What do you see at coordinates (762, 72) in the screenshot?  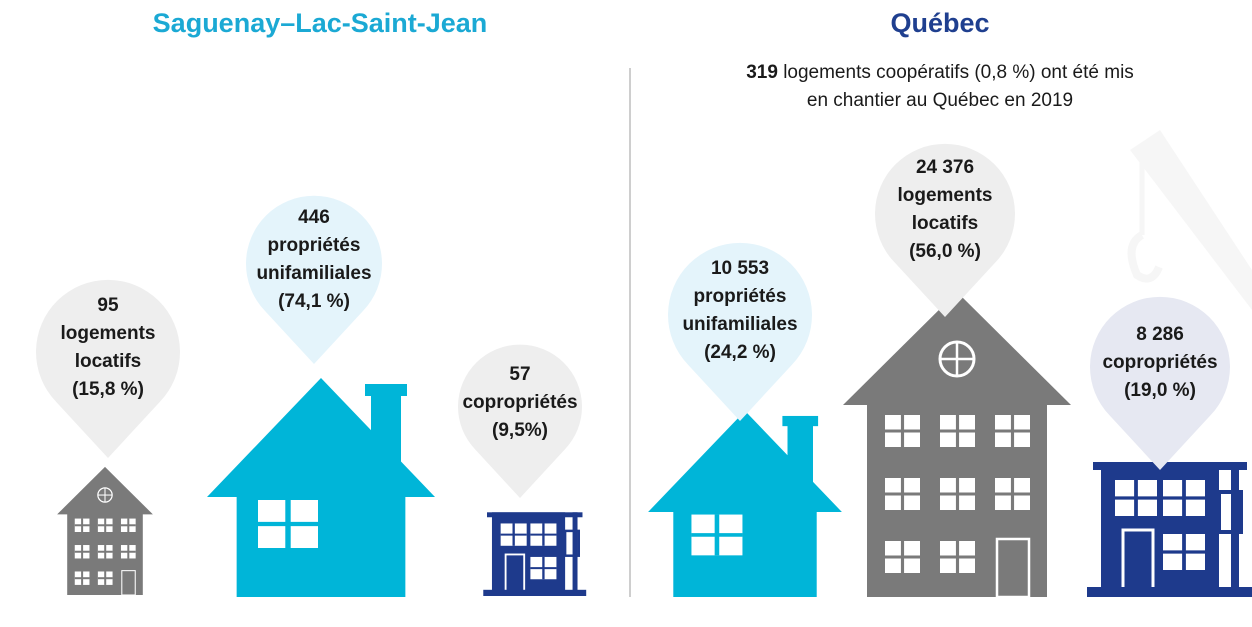 I see `note-number: 319` at bounding box center [762, 72].